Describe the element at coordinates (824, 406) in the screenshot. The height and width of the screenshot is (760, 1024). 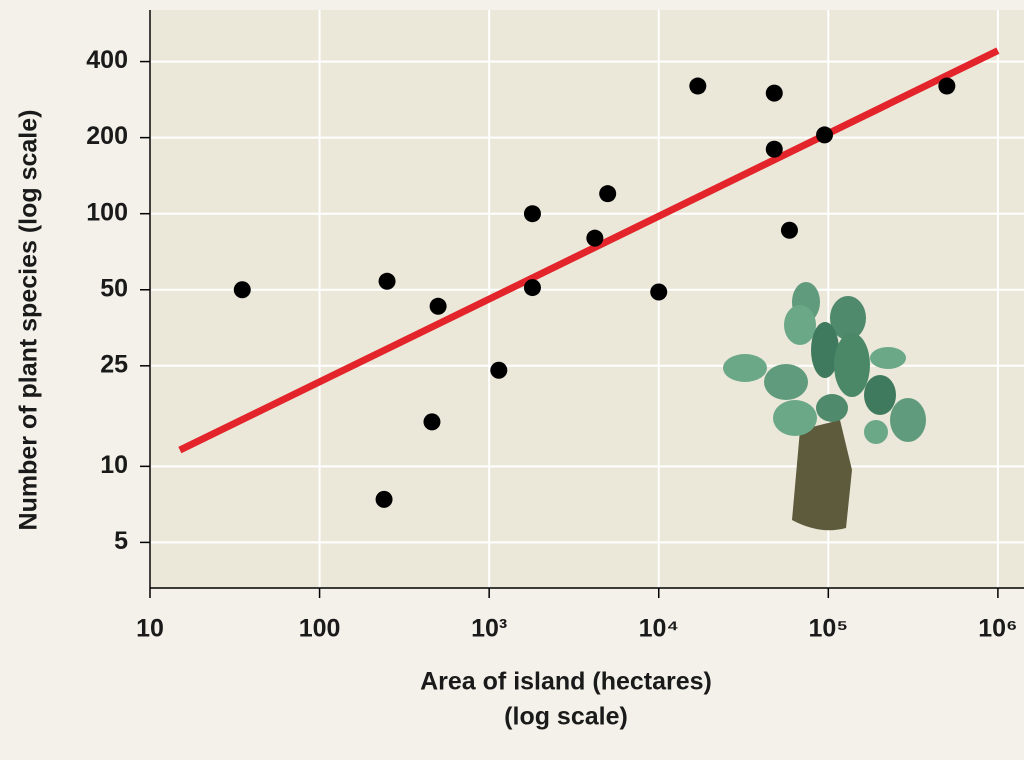
I see `cactus-illustration` at that location.